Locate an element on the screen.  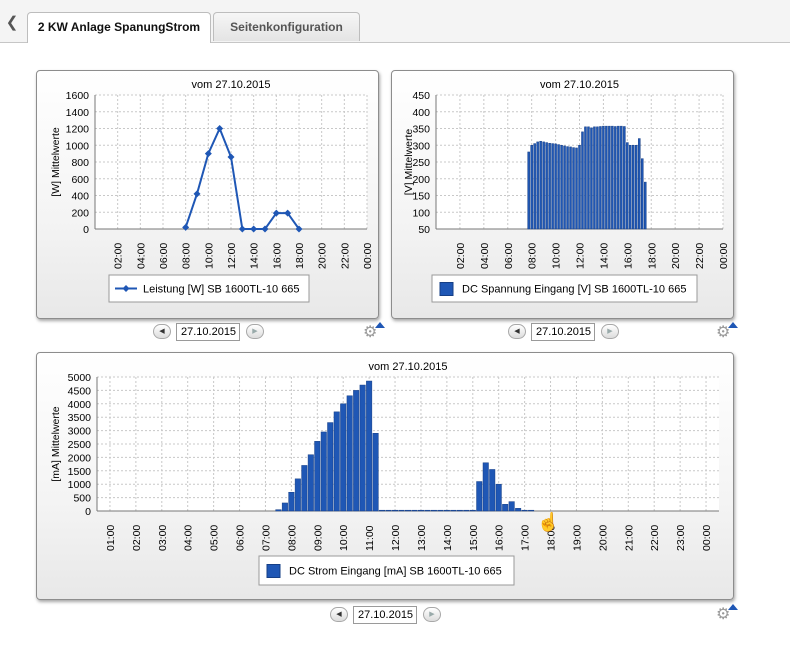
x-tick-label: 16:00 is located at coordinates (500, 538).